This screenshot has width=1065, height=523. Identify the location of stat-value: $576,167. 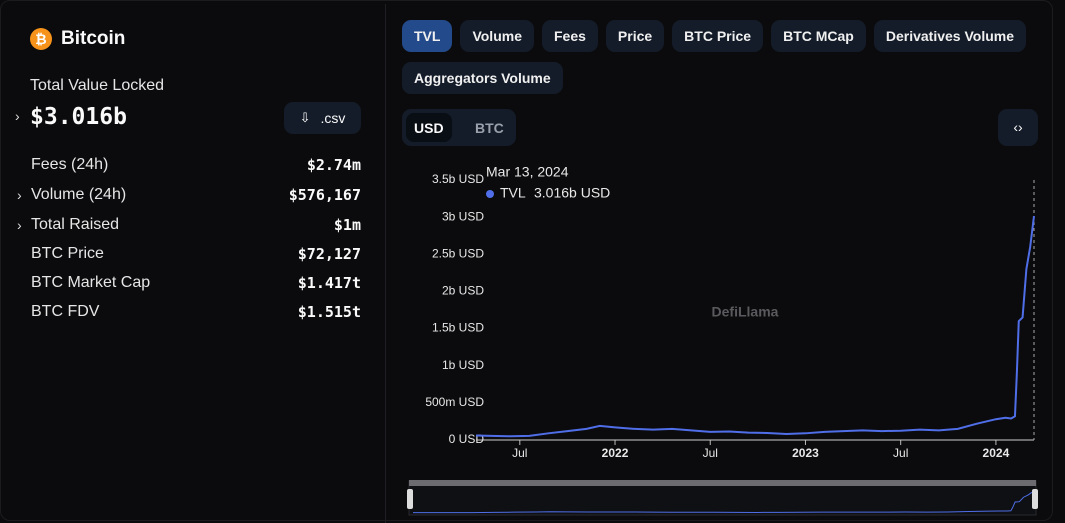
(324, 195).